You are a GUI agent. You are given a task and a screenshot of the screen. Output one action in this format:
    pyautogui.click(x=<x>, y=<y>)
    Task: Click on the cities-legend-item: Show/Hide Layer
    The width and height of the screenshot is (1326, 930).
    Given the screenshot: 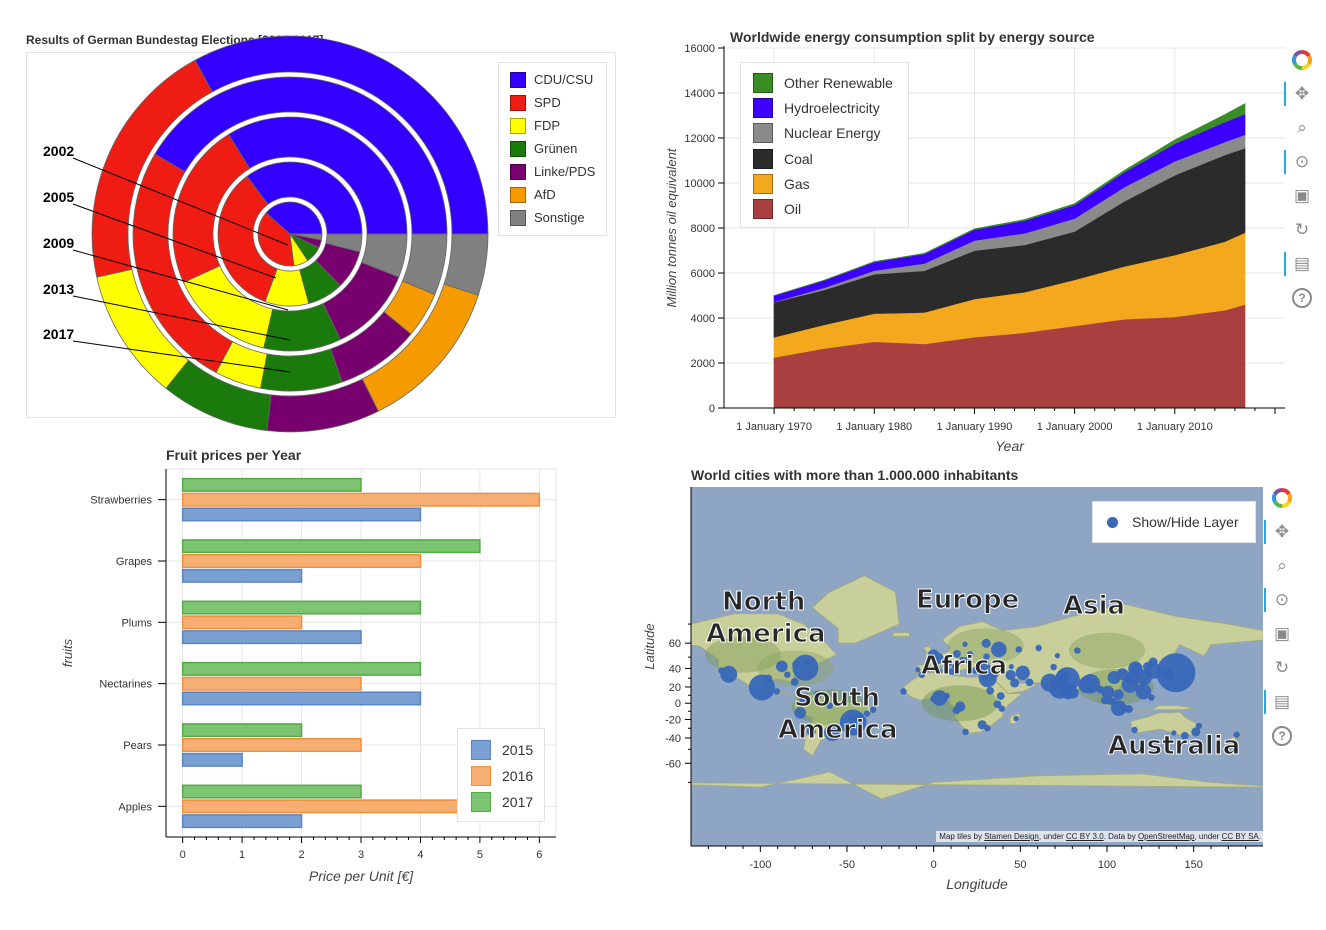 What is the action you would take?
    pyautogui.click(x=1173, y=522)
    